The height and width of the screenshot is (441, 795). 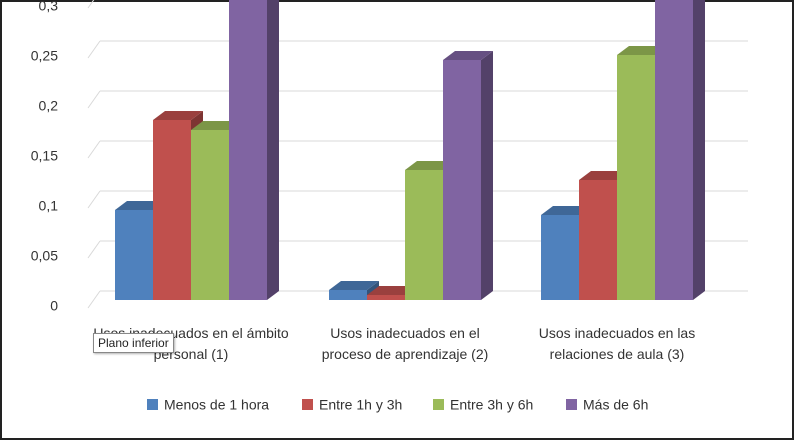 What do you see at coordinates (49, 7) in the screenshot?
I see `y-tick-label: 0,3` at bounding box center [49, 7].